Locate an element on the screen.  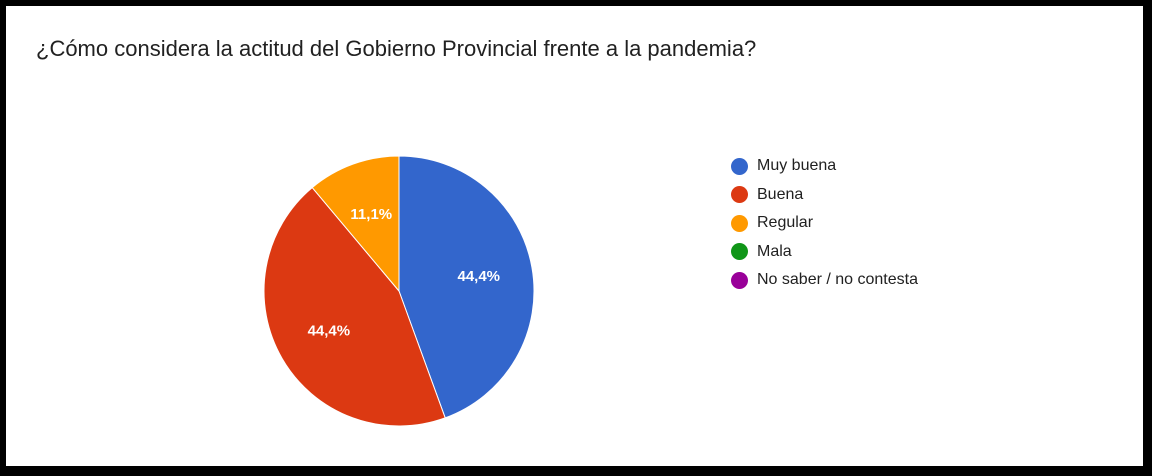
pie-slice-regular is located at coordinates (355, 224).